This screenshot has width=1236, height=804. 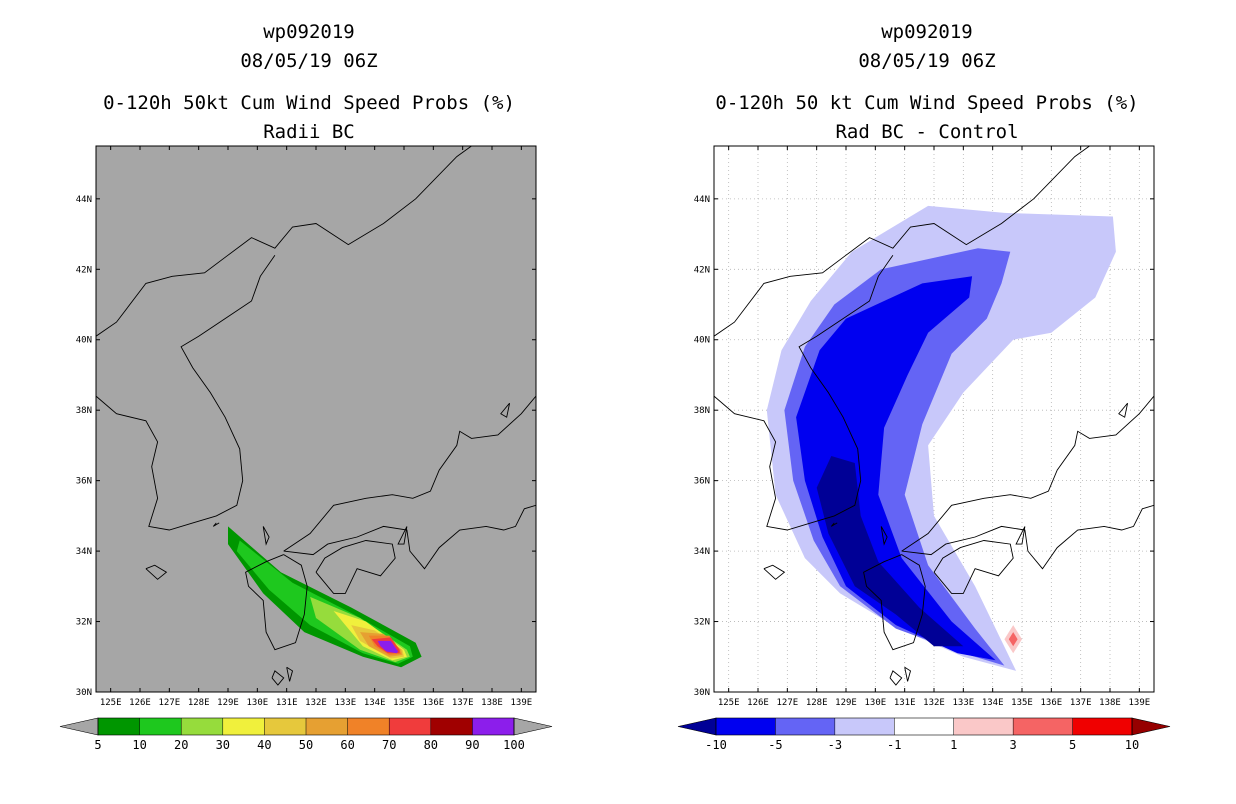 I want to click on x-tick-label: 132E, so click(x=316, y=703).